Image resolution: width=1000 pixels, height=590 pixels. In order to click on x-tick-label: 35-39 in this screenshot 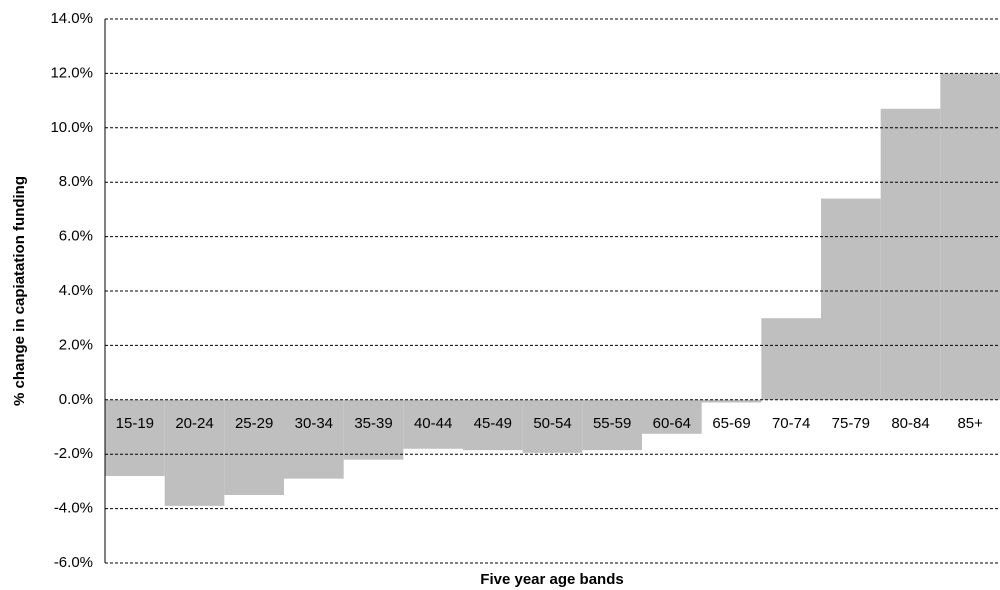, I will do `click(373, 423)`.